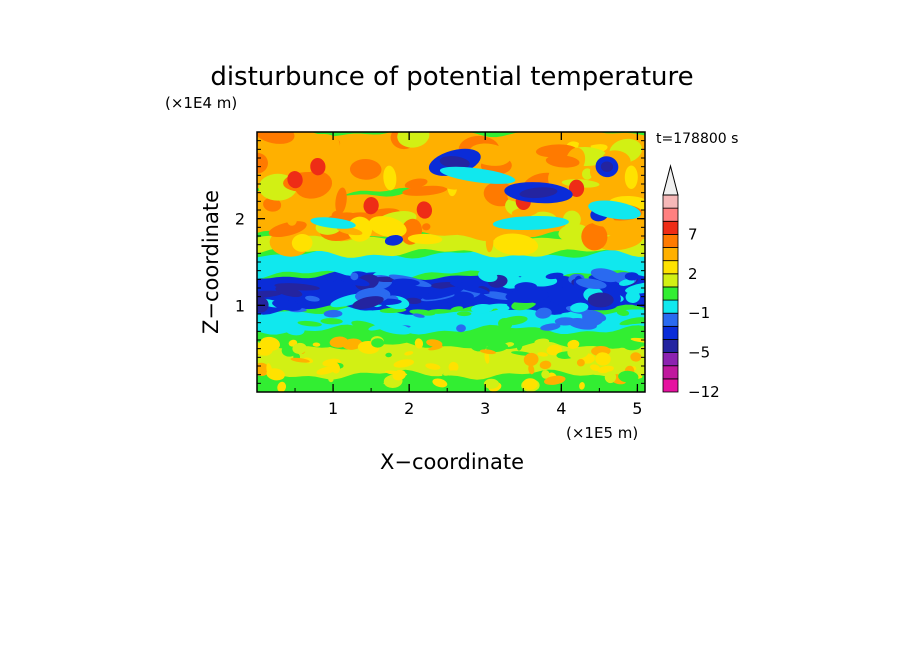  Describe the element at coordinates (561, 408) in the screenshot. I see `x-tick-label-4: 4` at that location.